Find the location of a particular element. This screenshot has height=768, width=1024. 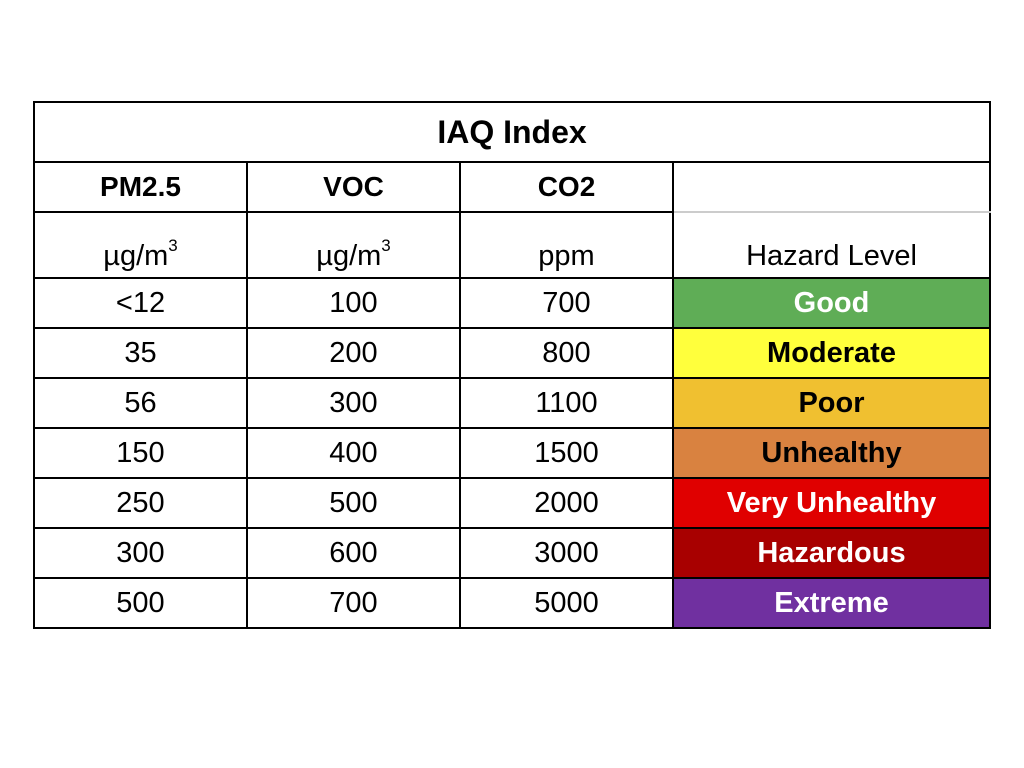

header-row: PM2.5 VOC CO2 is located at coordinates (512, 187).